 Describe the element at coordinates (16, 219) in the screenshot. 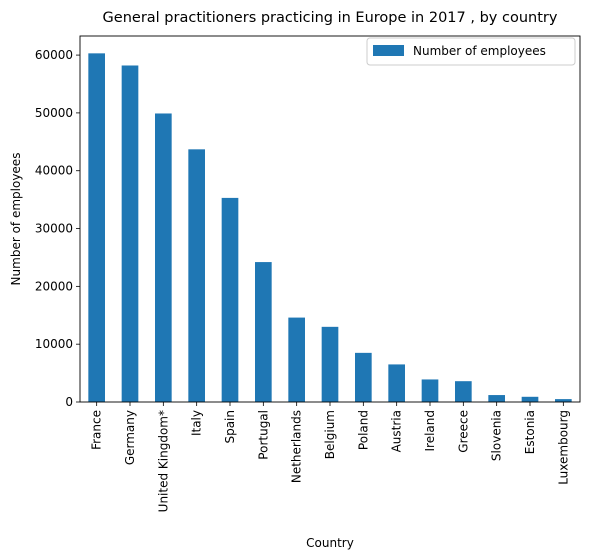

I see `y-axis-label: Number of employees` at that location.